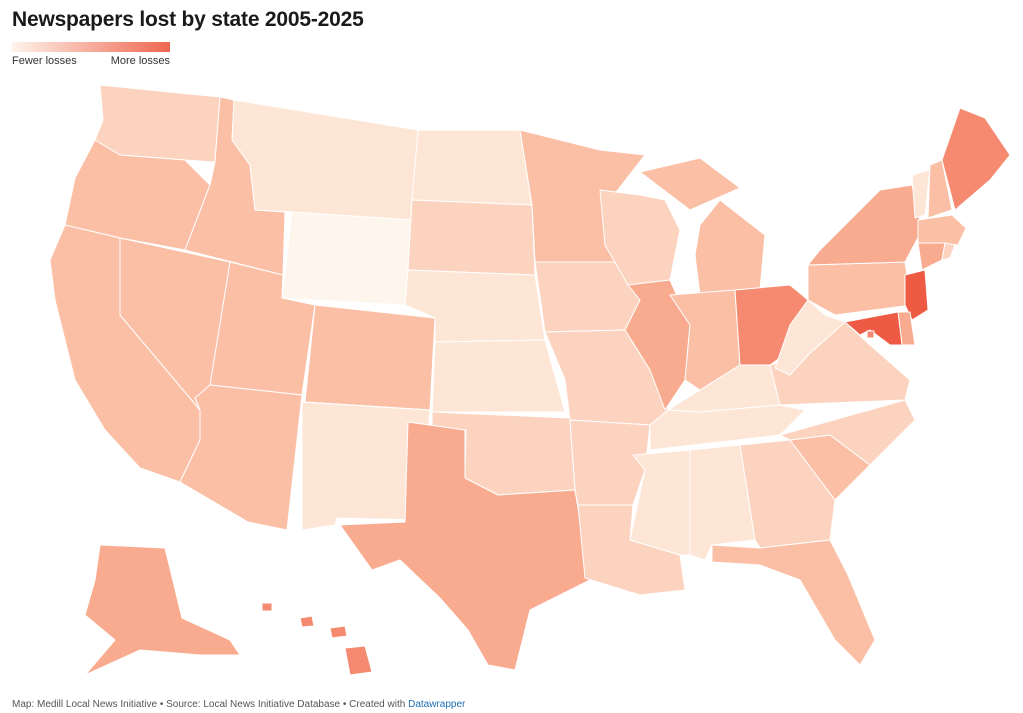  What do you see at coordinates (810, 337) in the screenshot?
I see `state-wv` at bounding box center [810, 337].